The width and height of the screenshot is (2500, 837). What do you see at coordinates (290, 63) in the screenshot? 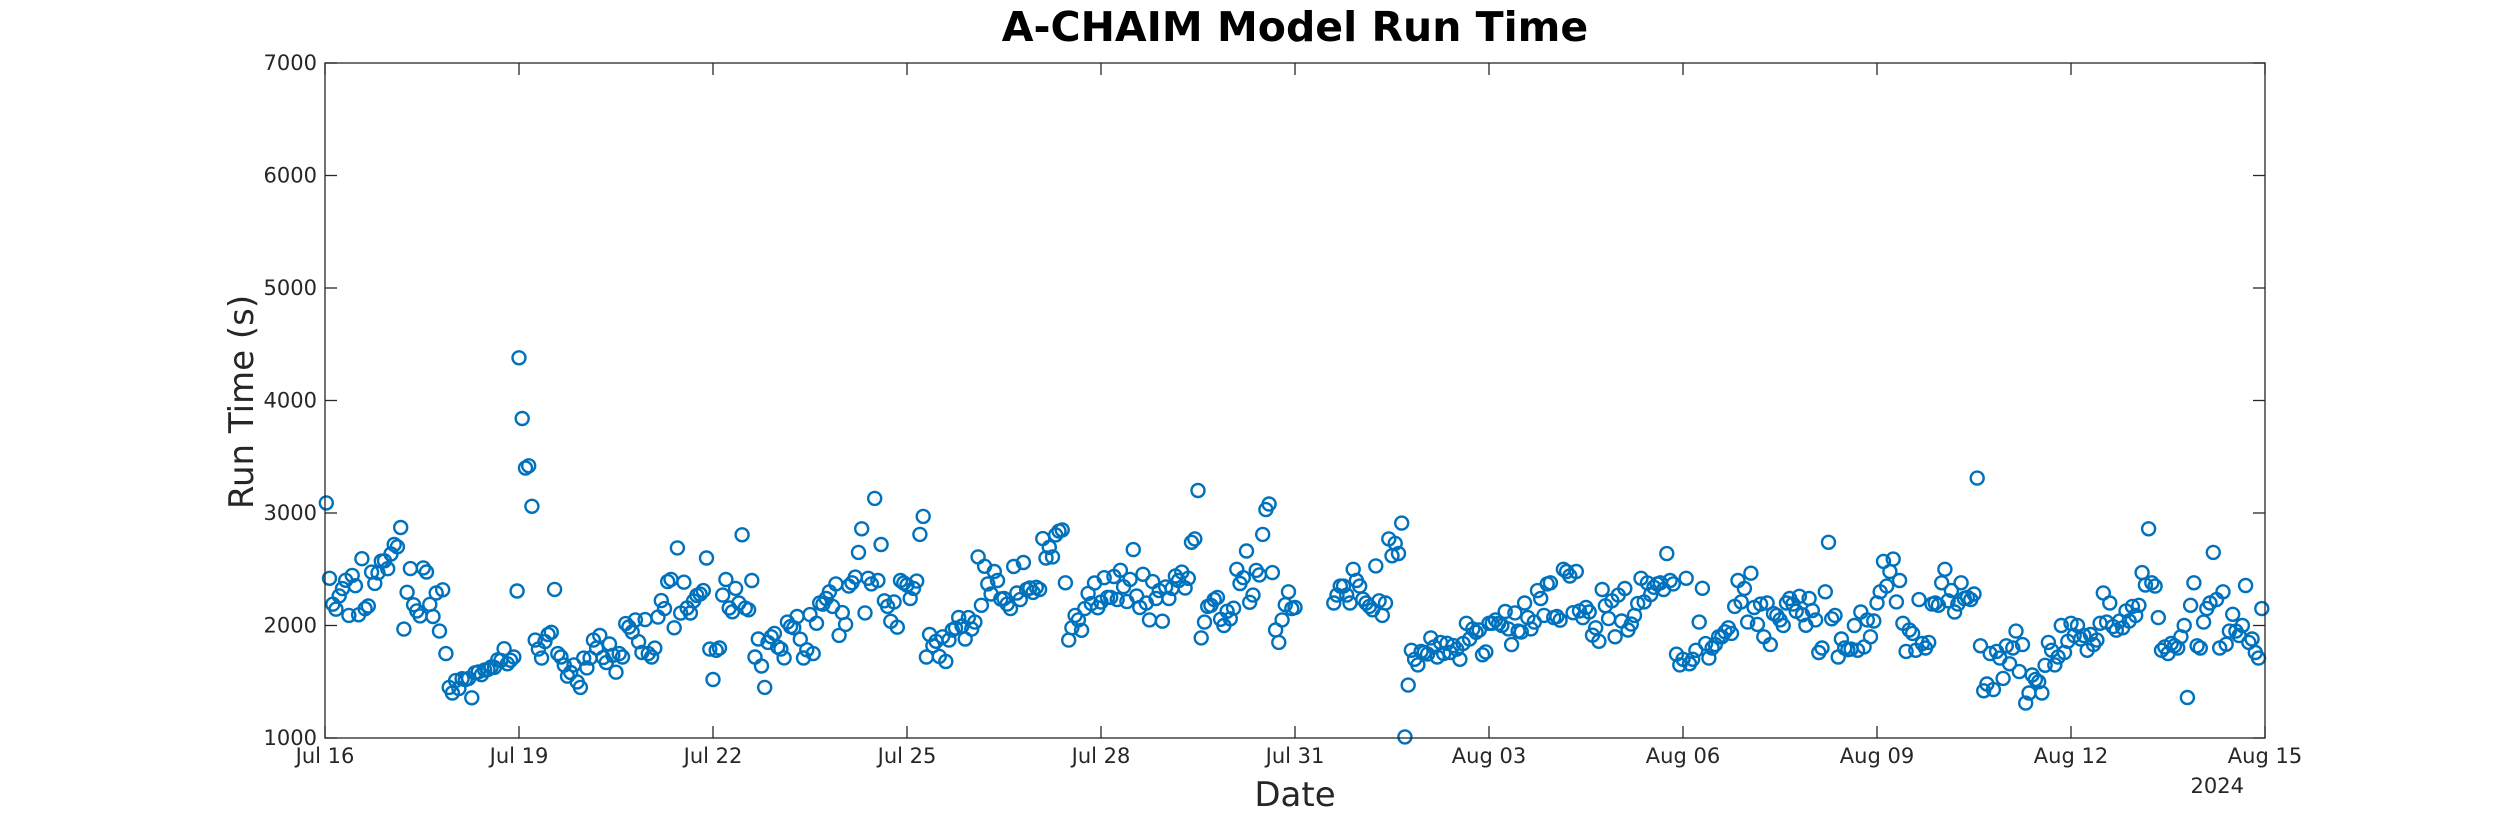
I see `y-tick-label: 7000` at bounding box center [290, 63].